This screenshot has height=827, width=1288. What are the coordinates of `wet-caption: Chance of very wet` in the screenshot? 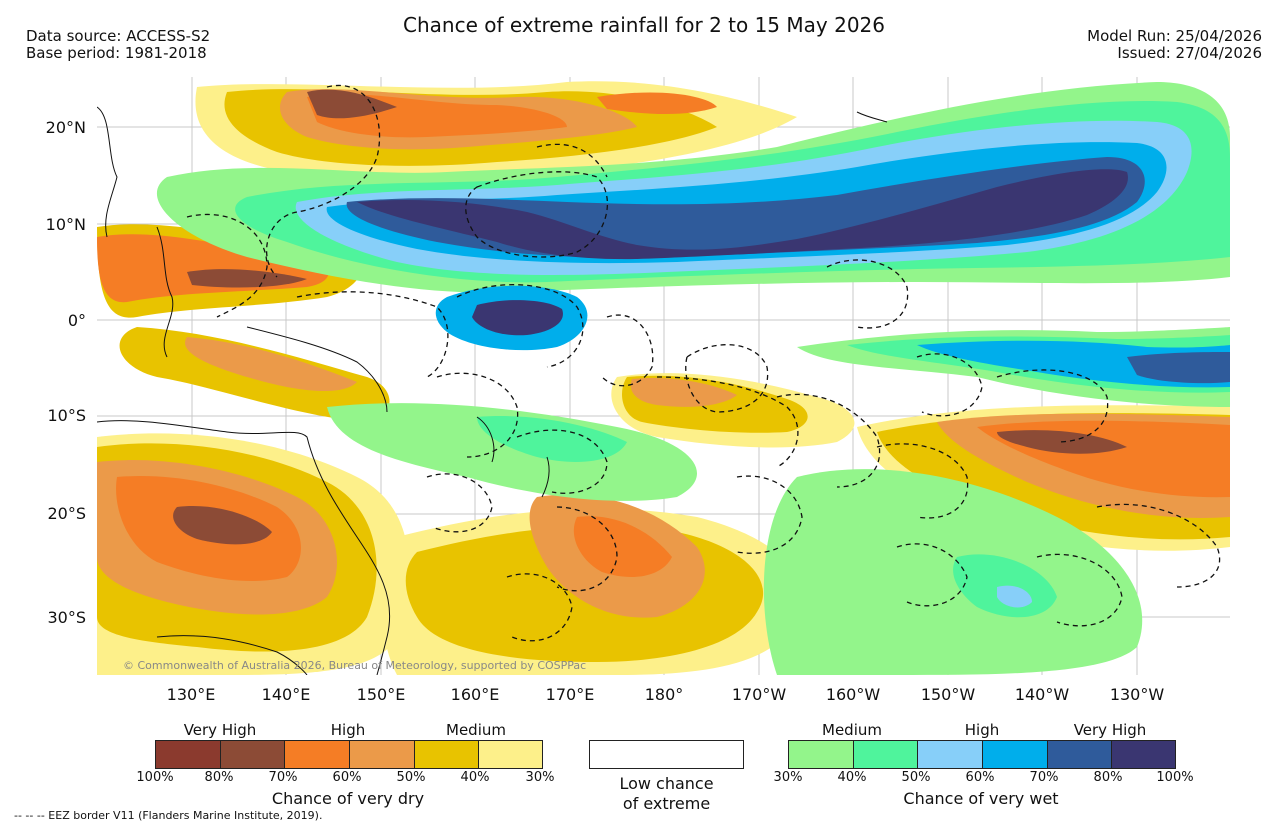 It's located at (981, 798).